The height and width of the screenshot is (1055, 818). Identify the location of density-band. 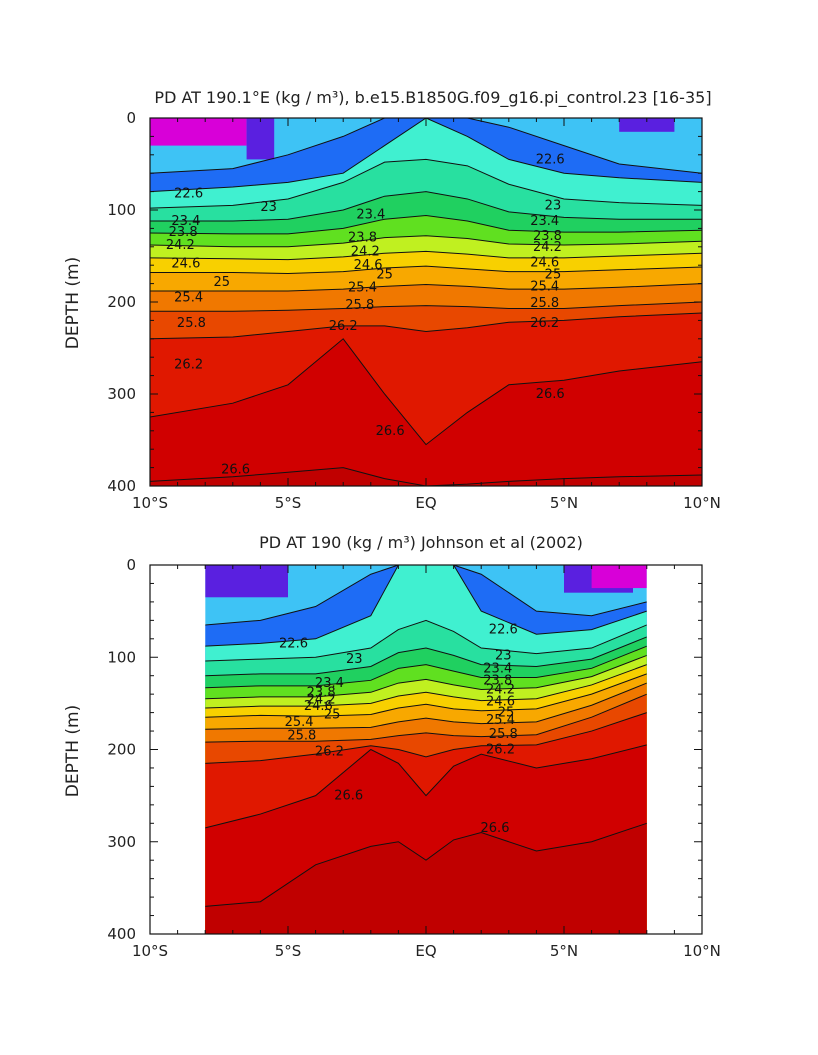
(426, 412).